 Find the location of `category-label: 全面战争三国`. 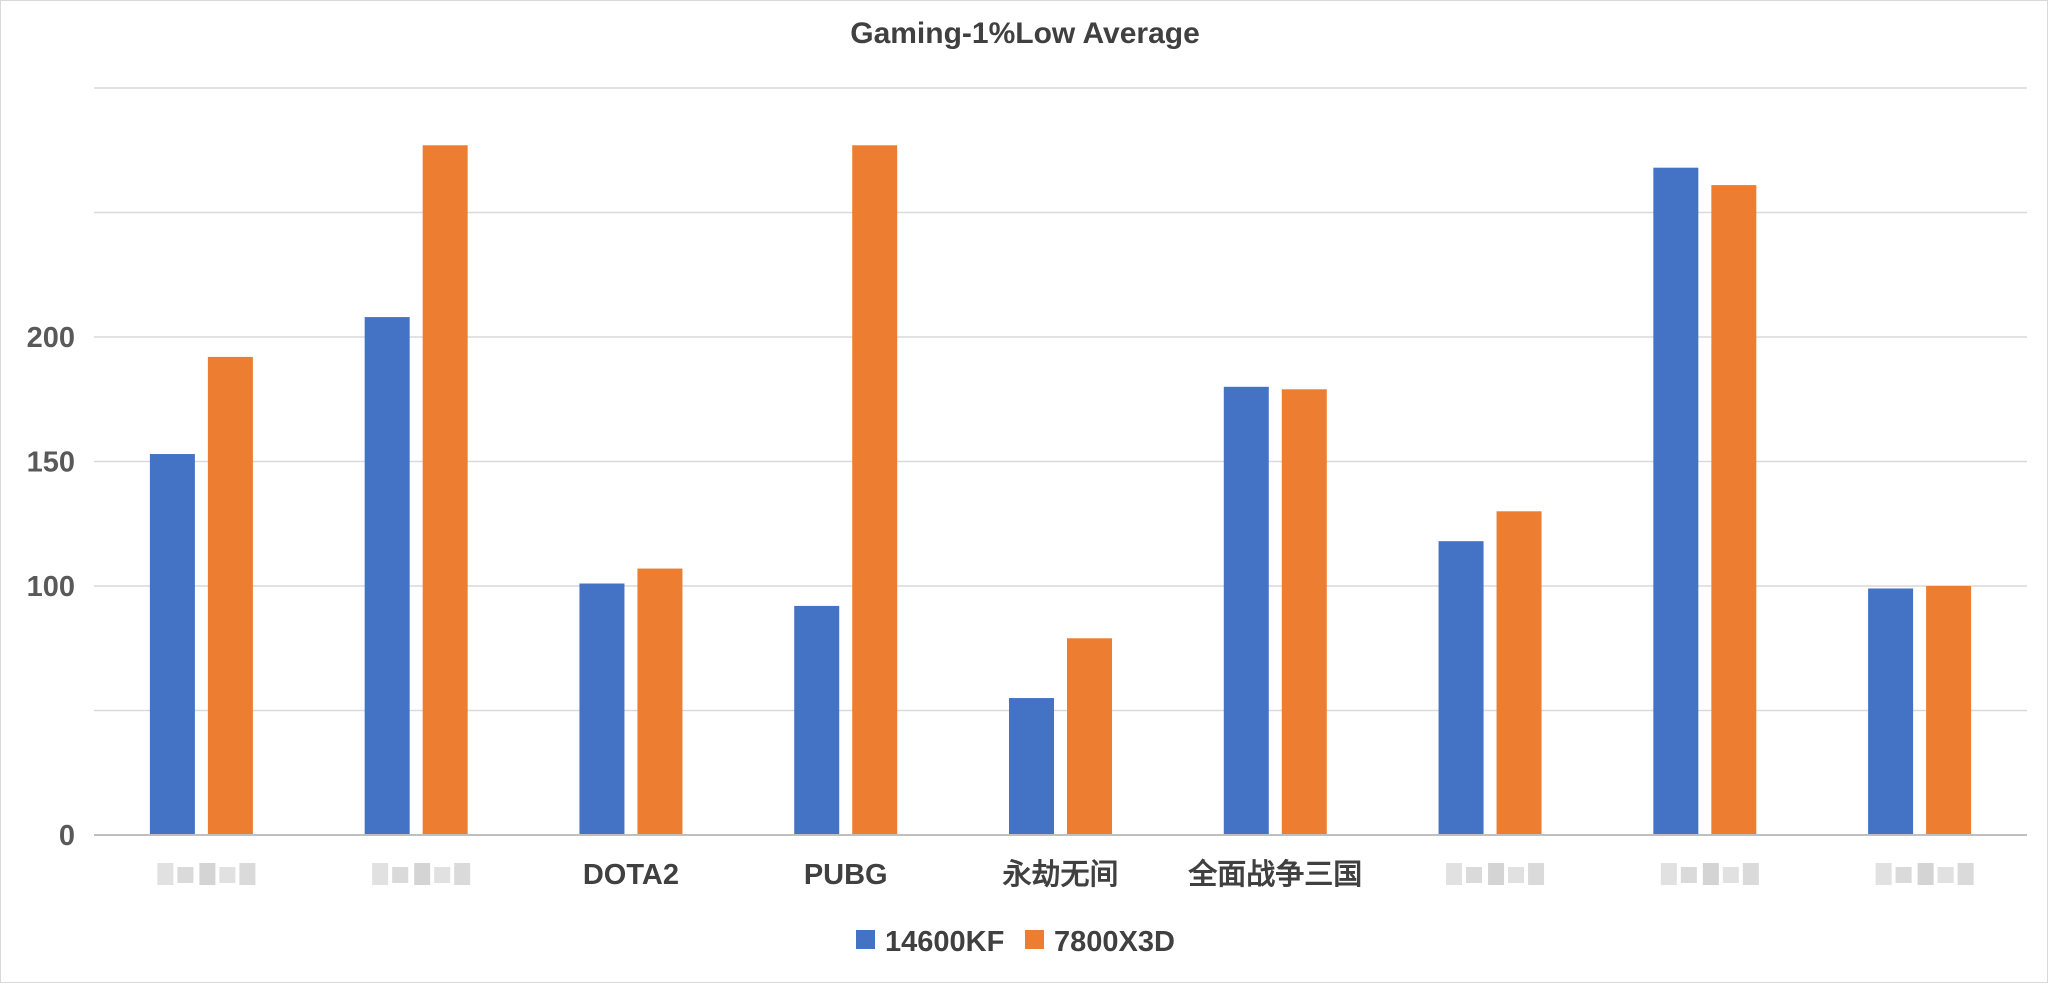

category-label: 全面战争三国 is located at coordinates (1274, 874).